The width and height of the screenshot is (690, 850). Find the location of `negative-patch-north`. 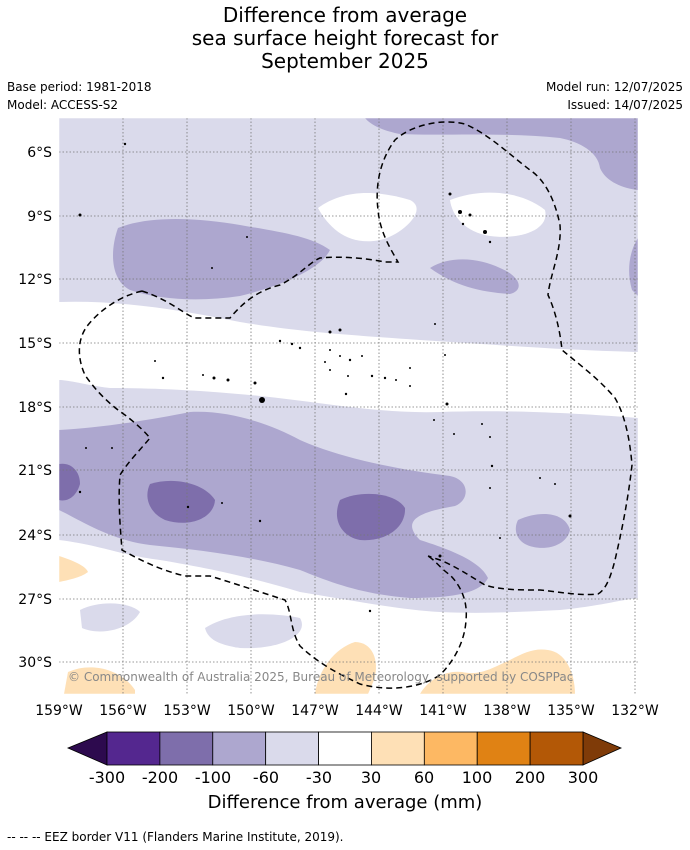

negative-patch-north is located at coordinates (221, 259).